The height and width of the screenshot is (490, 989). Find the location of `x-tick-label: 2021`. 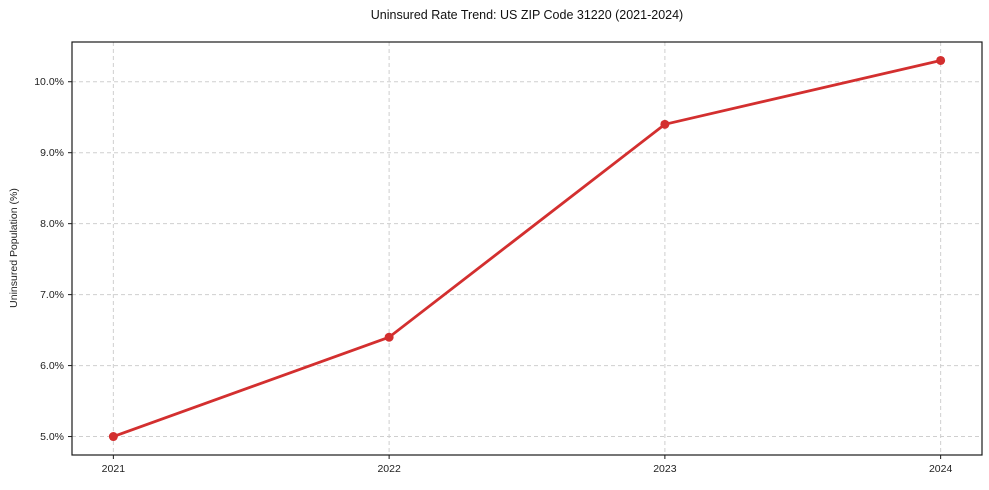

x-tick-label: 2021 is located at coordinates (114, 469).